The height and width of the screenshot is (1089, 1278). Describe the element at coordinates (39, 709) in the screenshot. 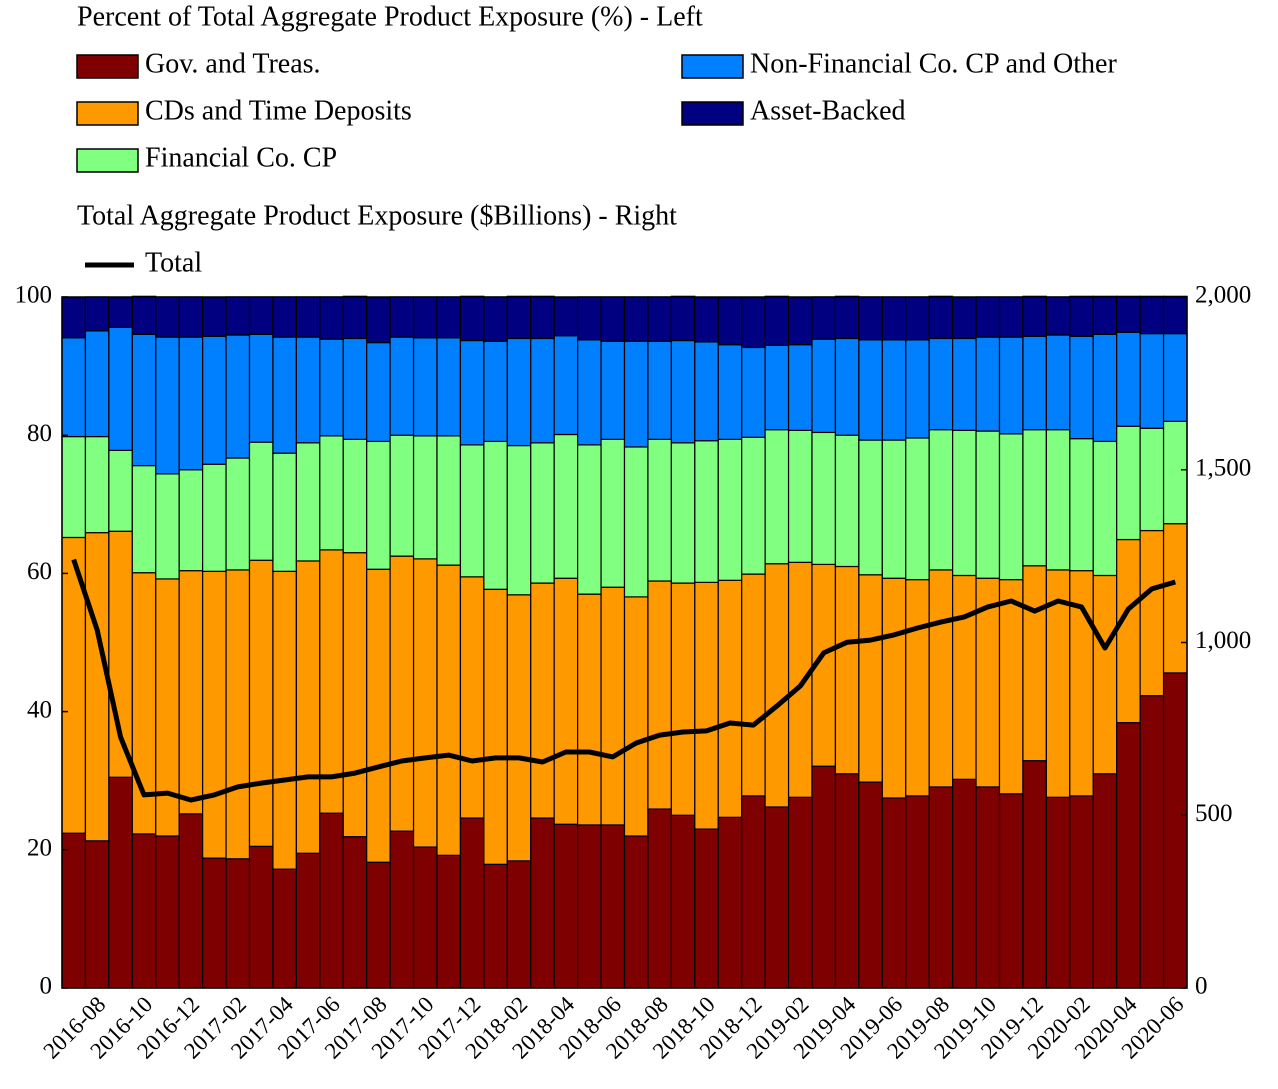

I see `y-tick-label: 40` at that location.